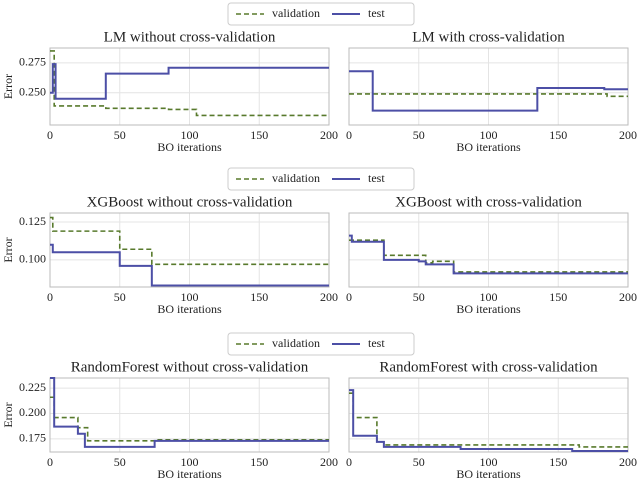 Image resolution: width=640 pixels, height=486 pixels. What do you see at coordinates (32, 221) in the screenshot?
I see `y-tick-label: 0.125` at bounding box center [32, 221].